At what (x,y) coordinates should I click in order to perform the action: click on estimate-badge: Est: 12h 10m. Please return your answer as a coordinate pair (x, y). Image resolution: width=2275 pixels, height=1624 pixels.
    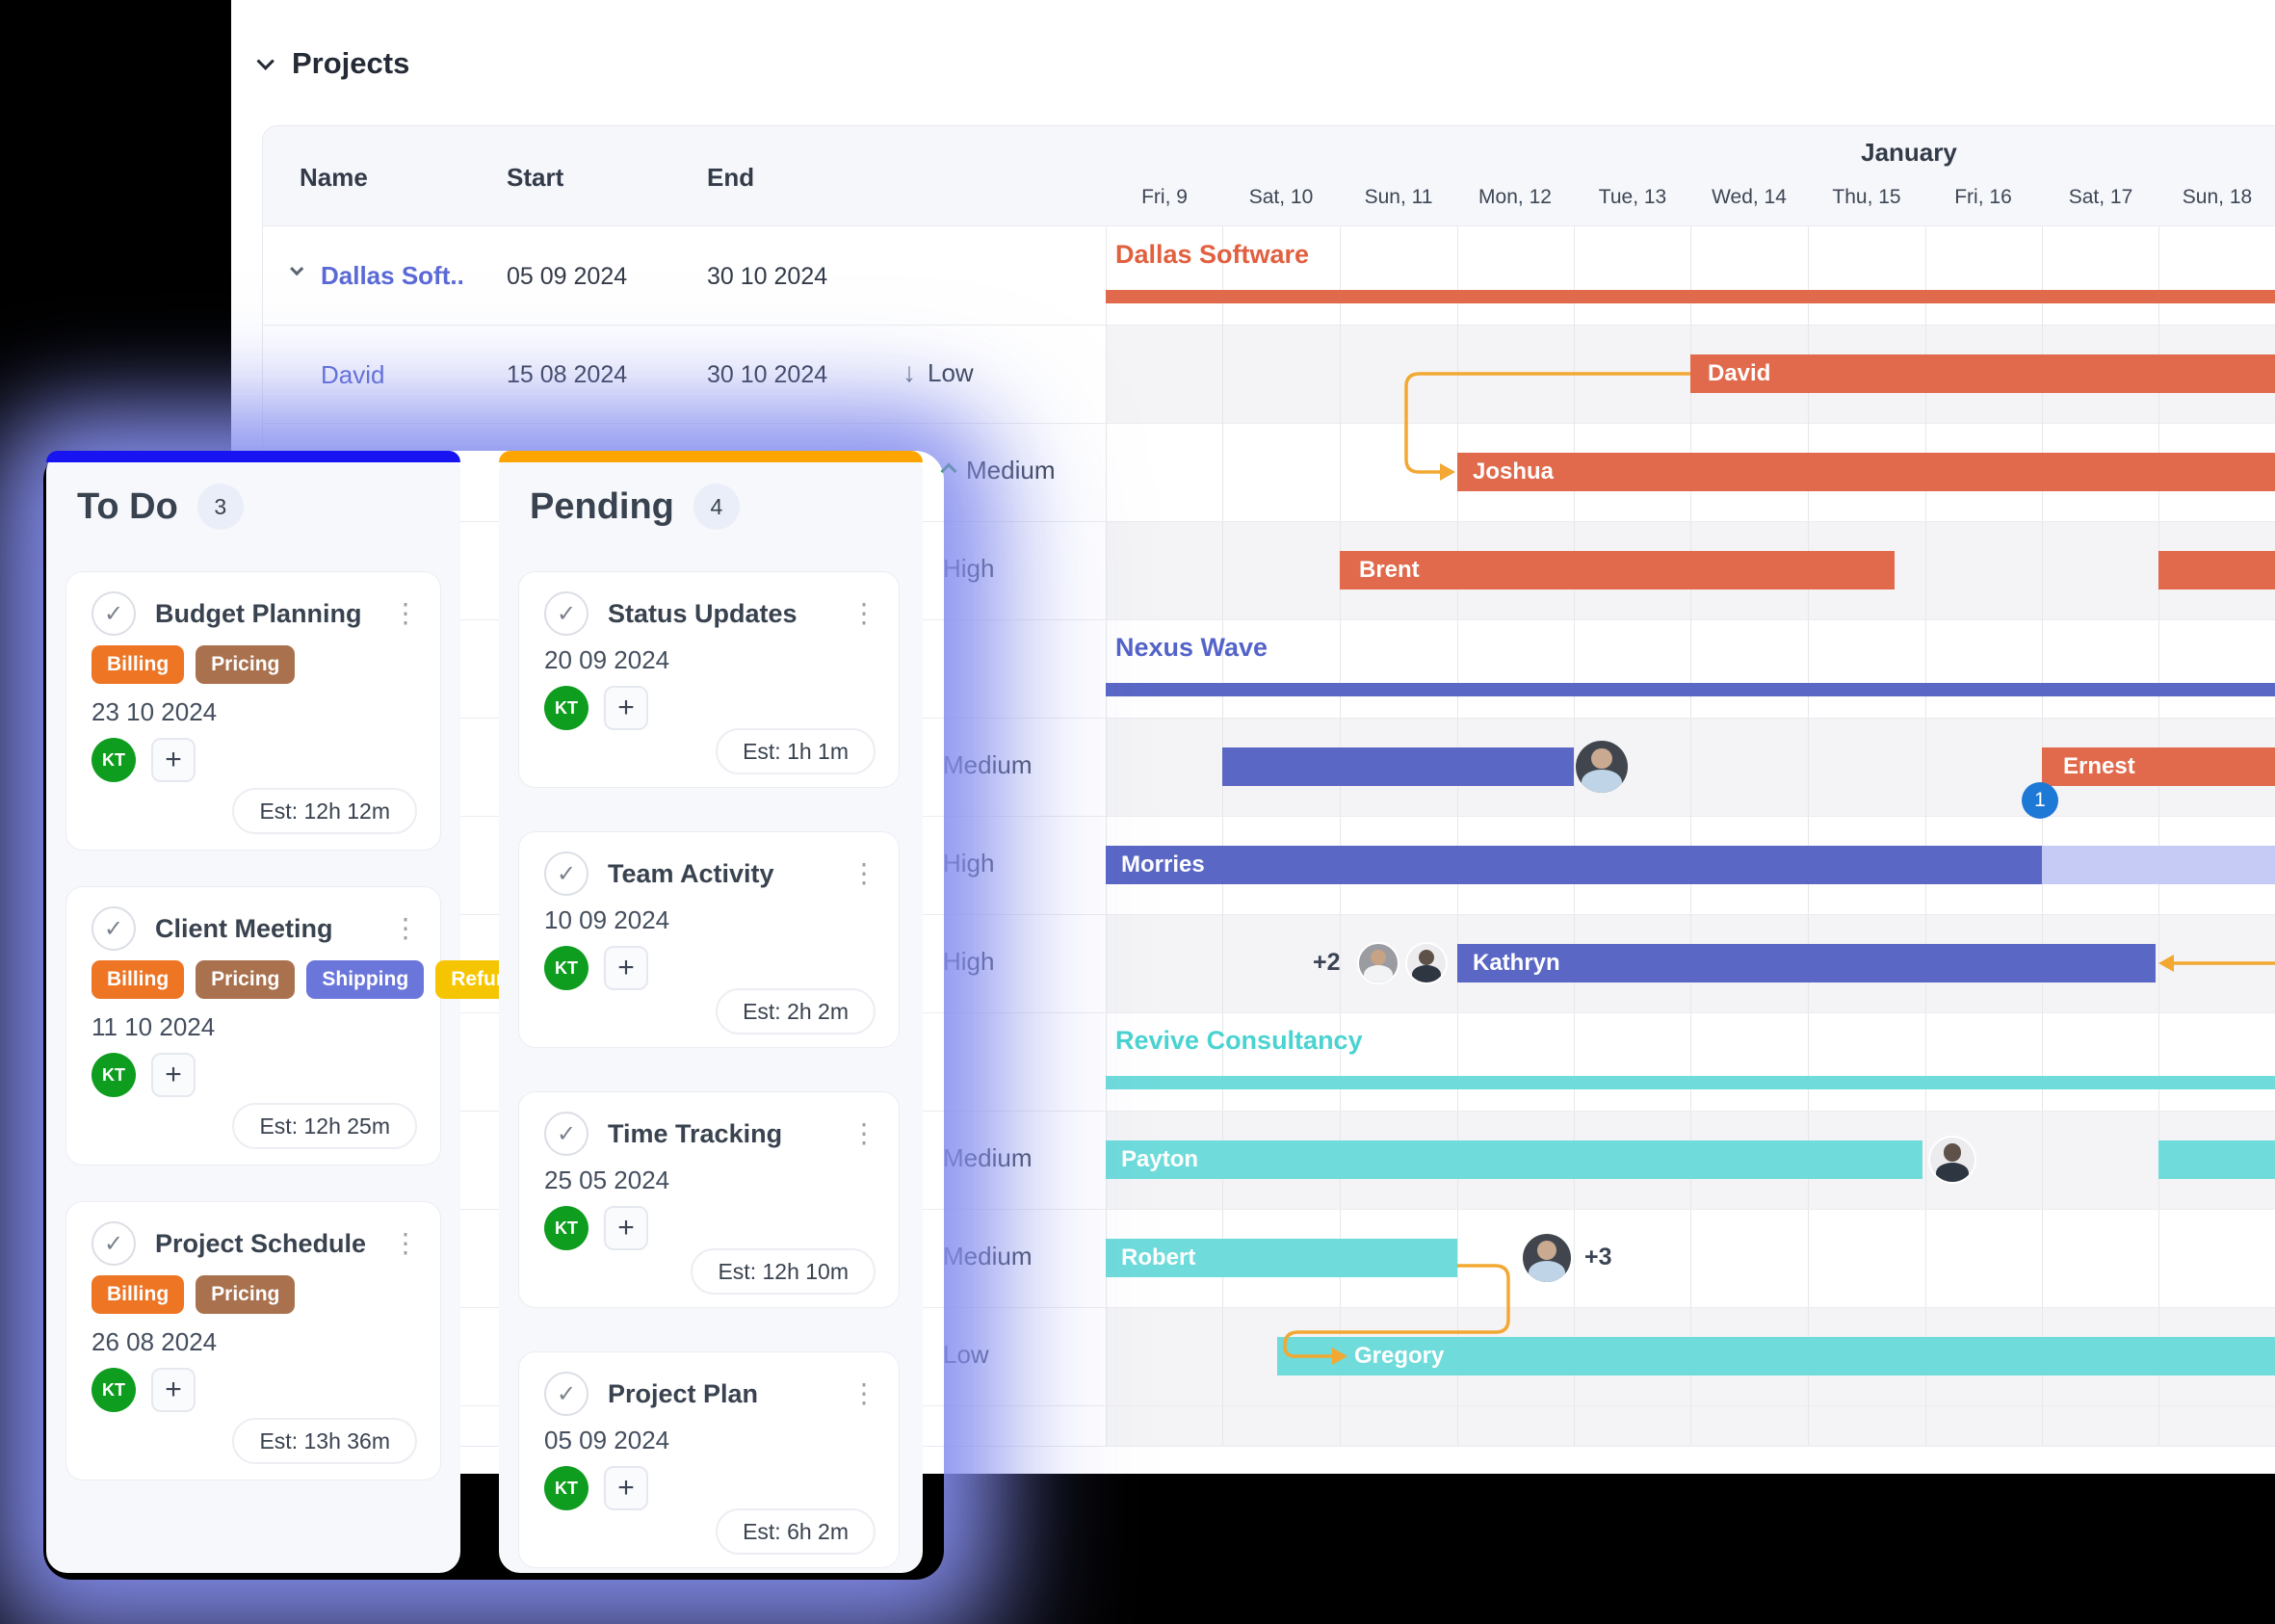
    Looking at the image, I should click on (784, 1271).